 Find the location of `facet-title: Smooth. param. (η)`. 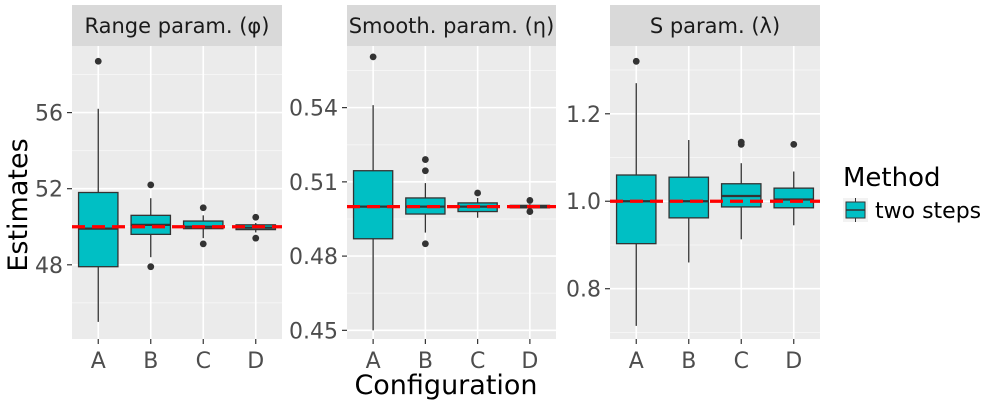

facet-title: Smooth. param. (η) is located at coordinates (452, 26).